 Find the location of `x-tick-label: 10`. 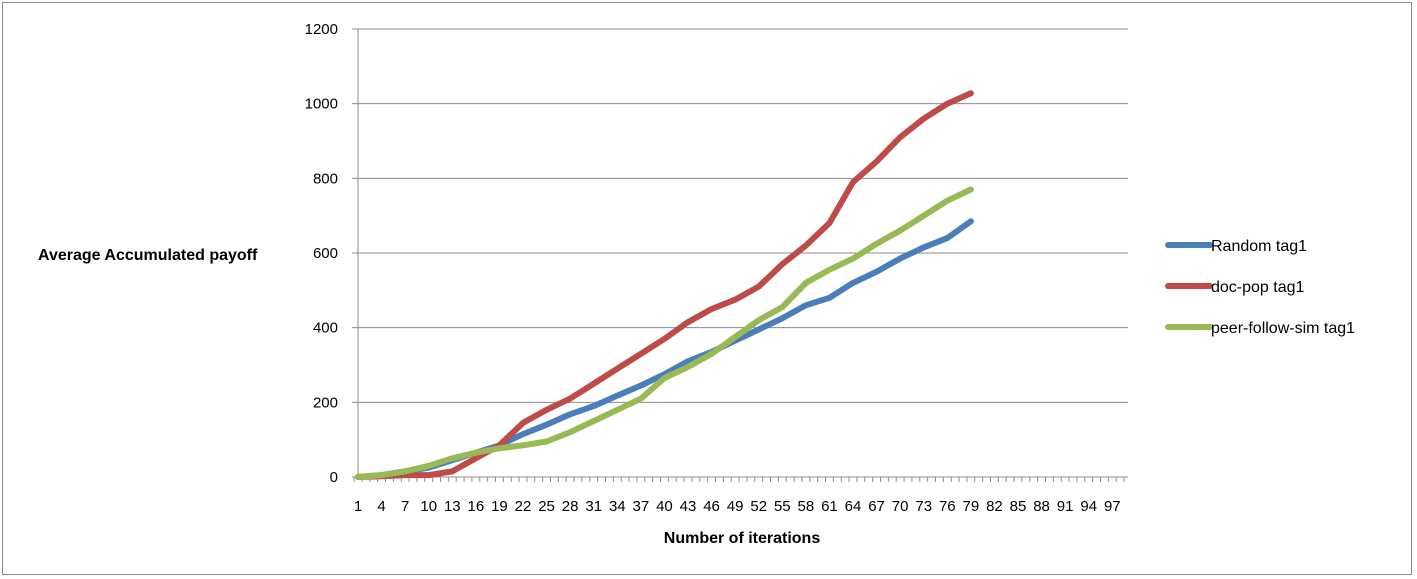

x-tick-label: 10 is located at coordinates (428, 506).